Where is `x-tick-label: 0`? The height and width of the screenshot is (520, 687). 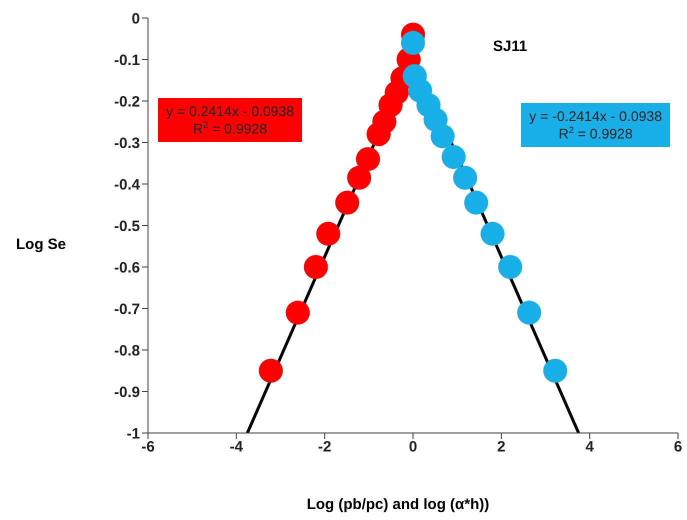 x-tick-label: 0 is located at coordinates (413, 447).